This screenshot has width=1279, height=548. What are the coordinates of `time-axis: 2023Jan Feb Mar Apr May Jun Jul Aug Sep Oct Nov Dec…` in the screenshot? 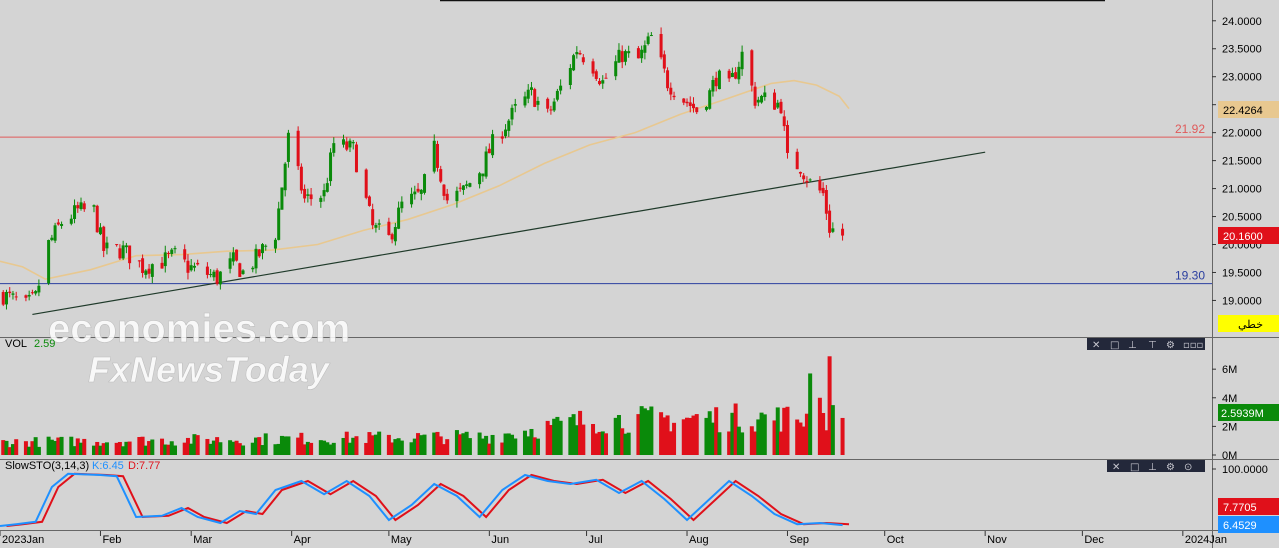 It's located at (613, 538).